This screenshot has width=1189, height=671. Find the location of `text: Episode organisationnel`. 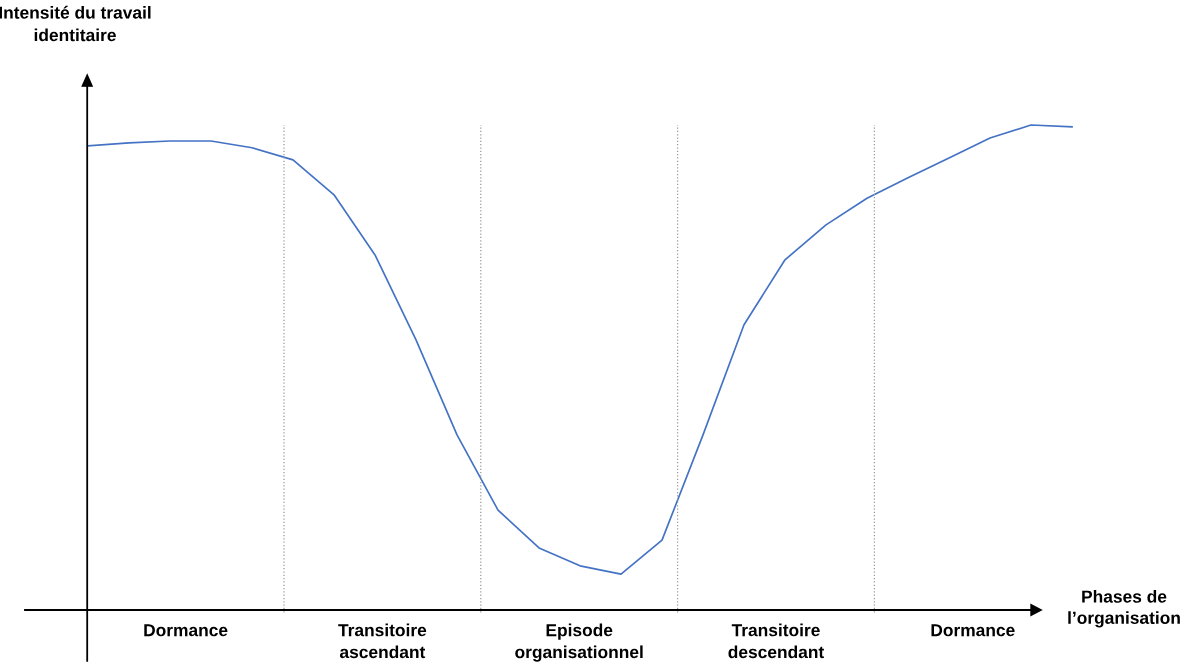

text: Episode organisationnel is located at coordinates (579, 642).